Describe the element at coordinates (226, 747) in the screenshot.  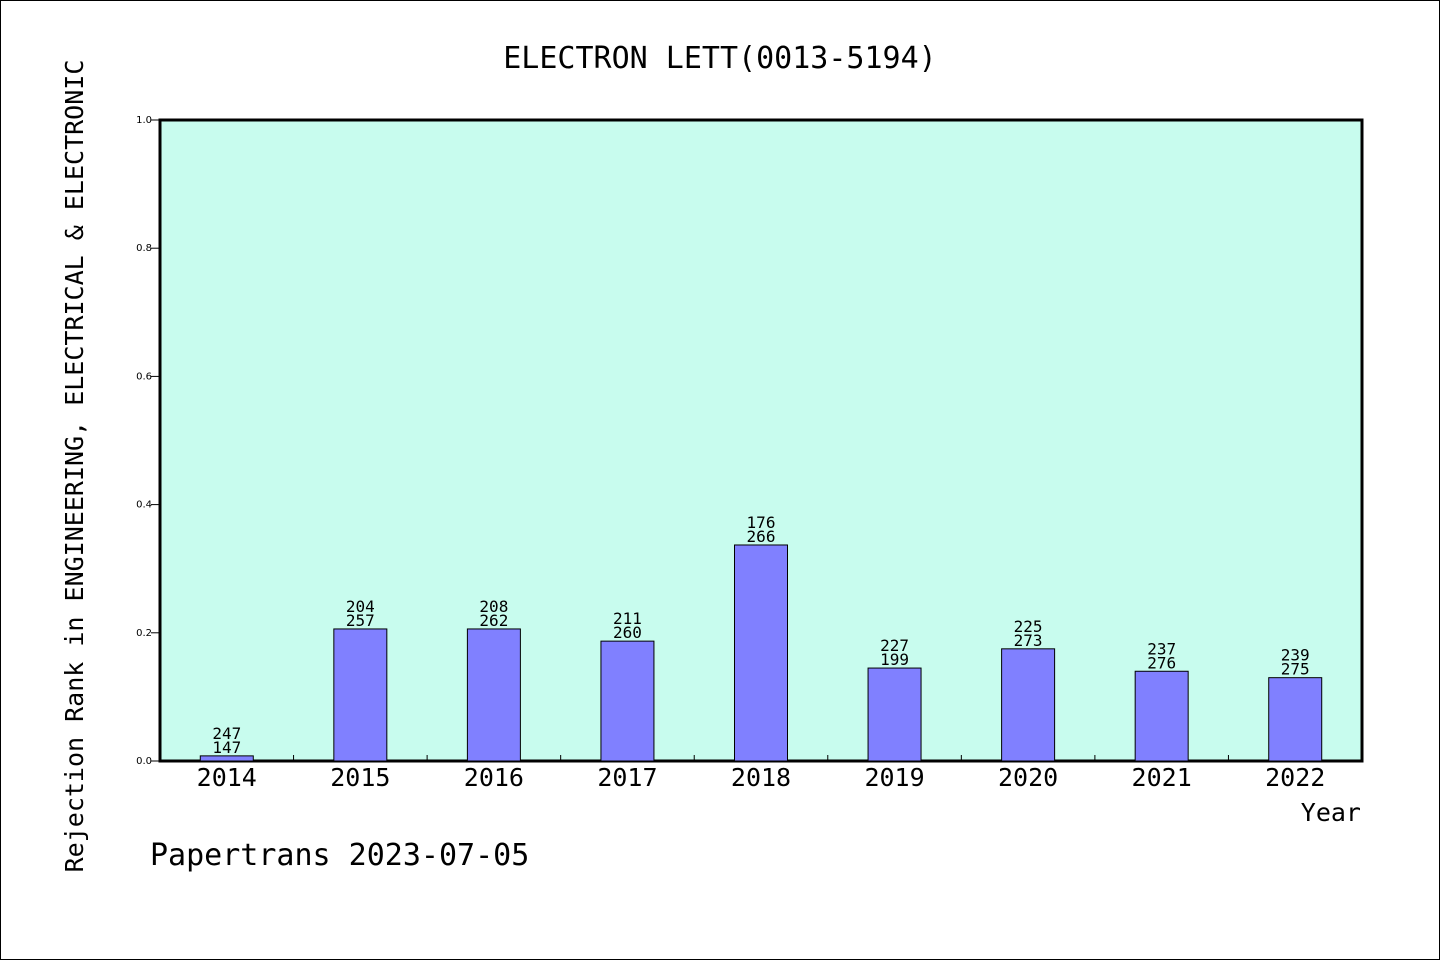
I see `bar-label-bottom: 147` at that location.